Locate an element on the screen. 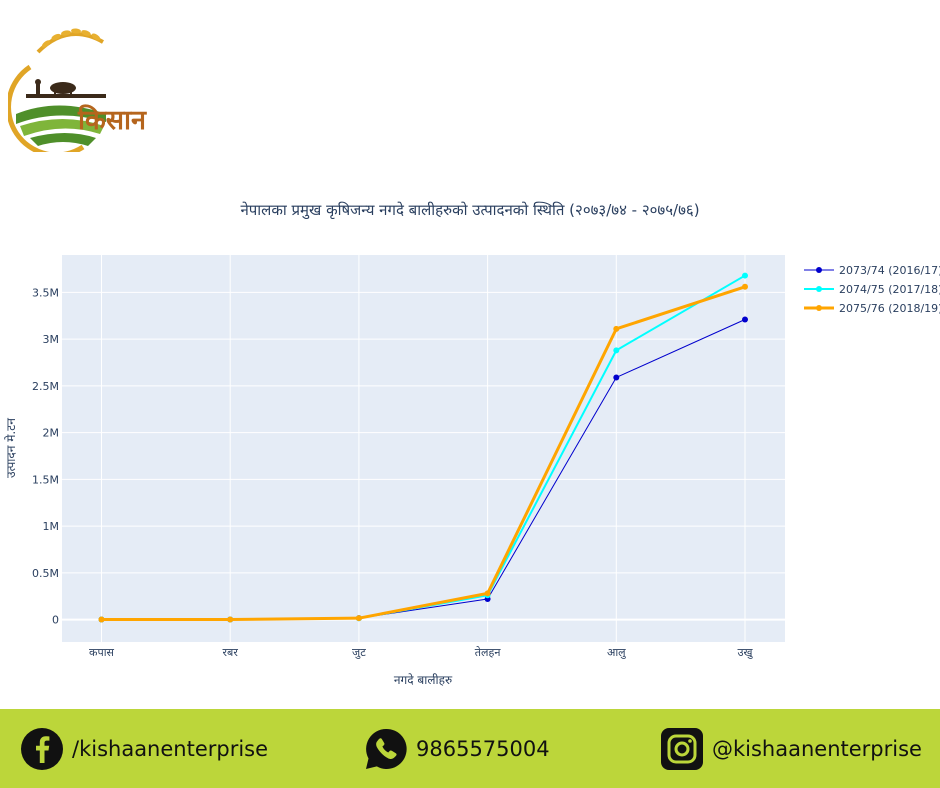  legend-label: 2074/75 (2017/18) is located at coordinates (889, 289).